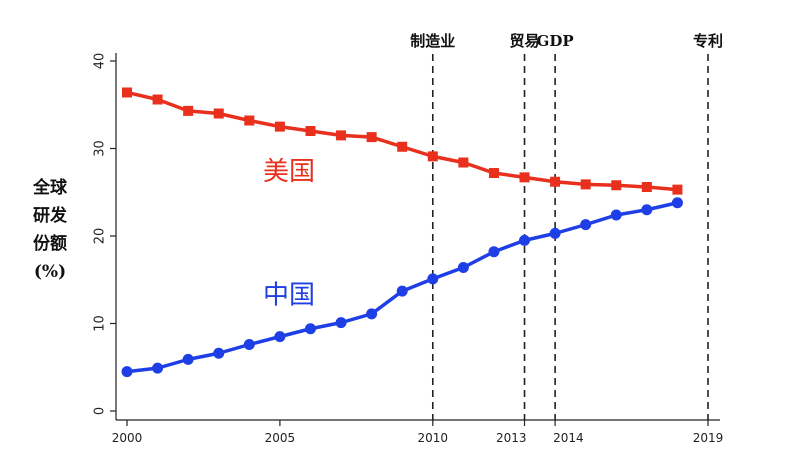 This screenshot has height=462, width=792. I want to click on series-label: 中国, so click(289, 296).